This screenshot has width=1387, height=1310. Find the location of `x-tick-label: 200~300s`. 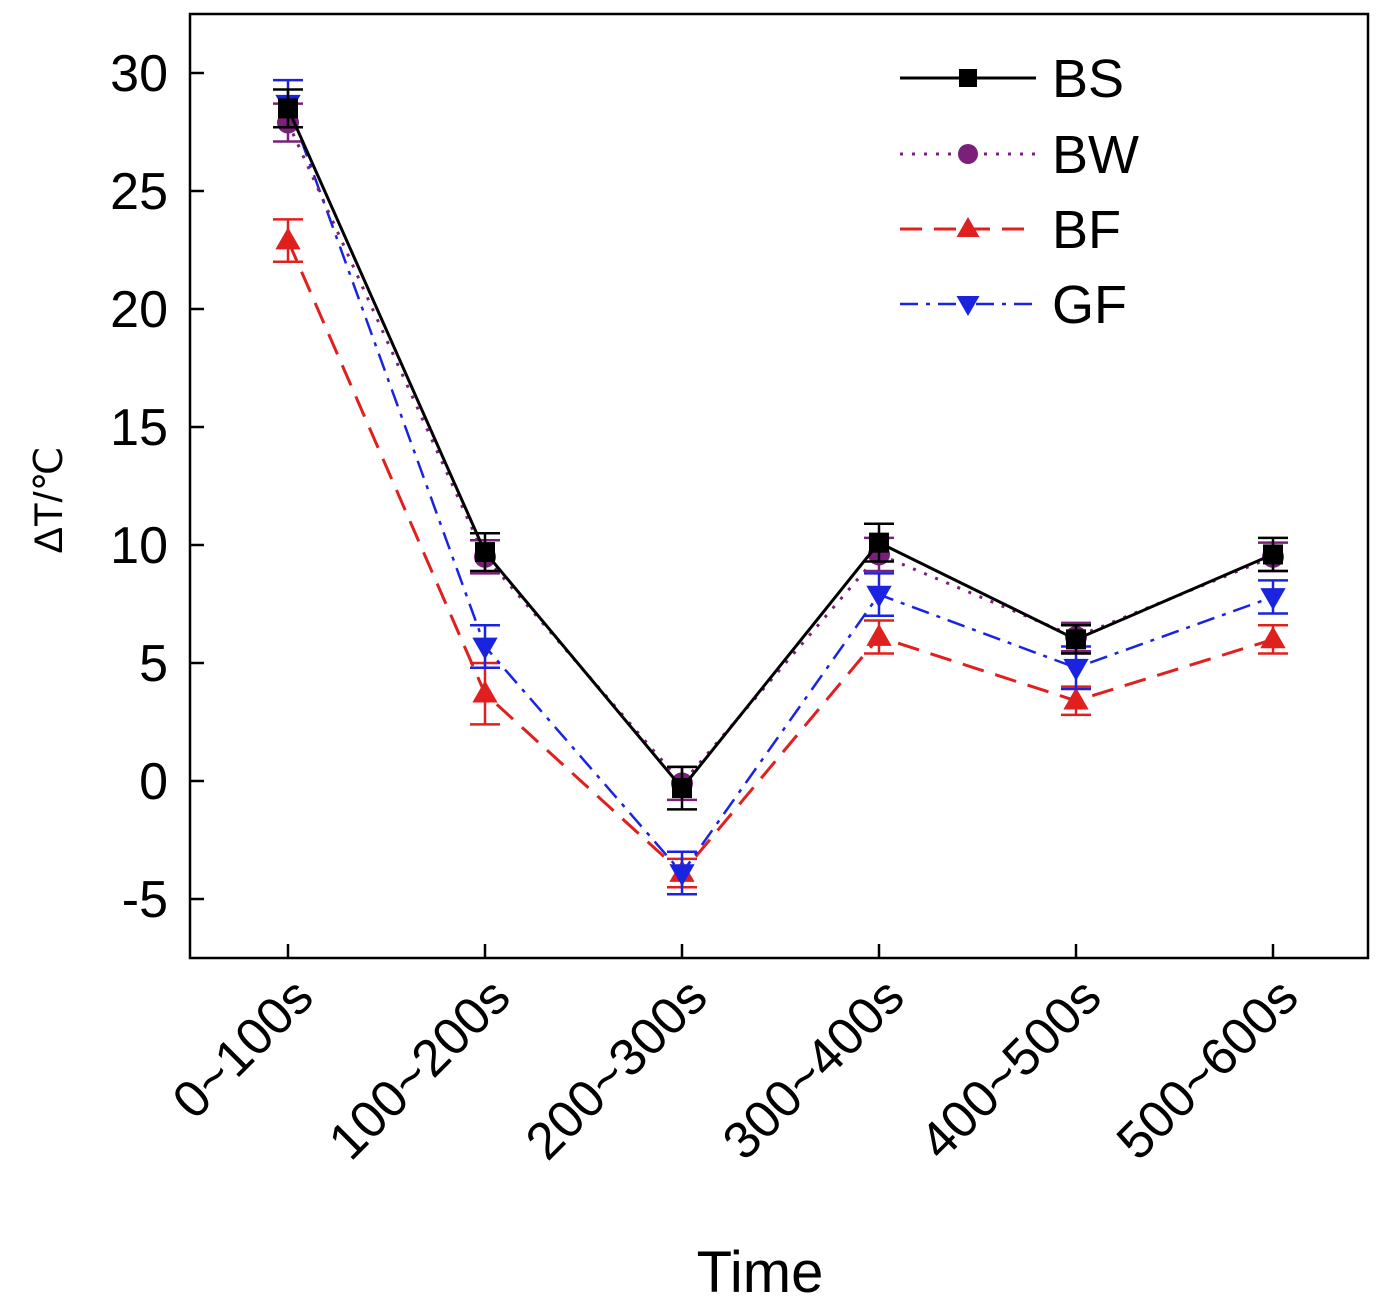

x-tick-label: 200~300s is located at coordinates (617, 1069).